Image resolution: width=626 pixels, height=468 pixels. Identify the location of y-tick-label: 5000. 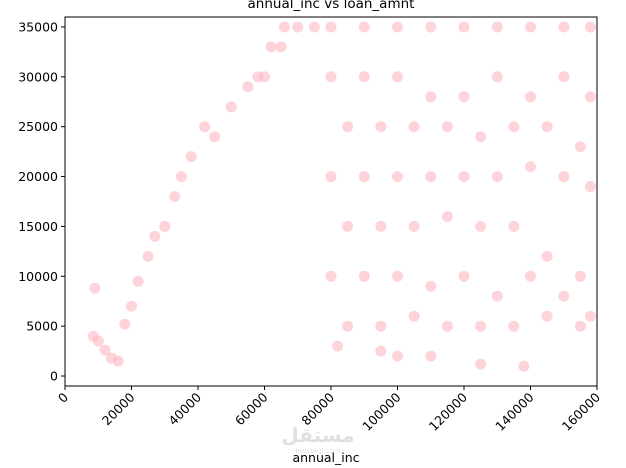
(42, 326).